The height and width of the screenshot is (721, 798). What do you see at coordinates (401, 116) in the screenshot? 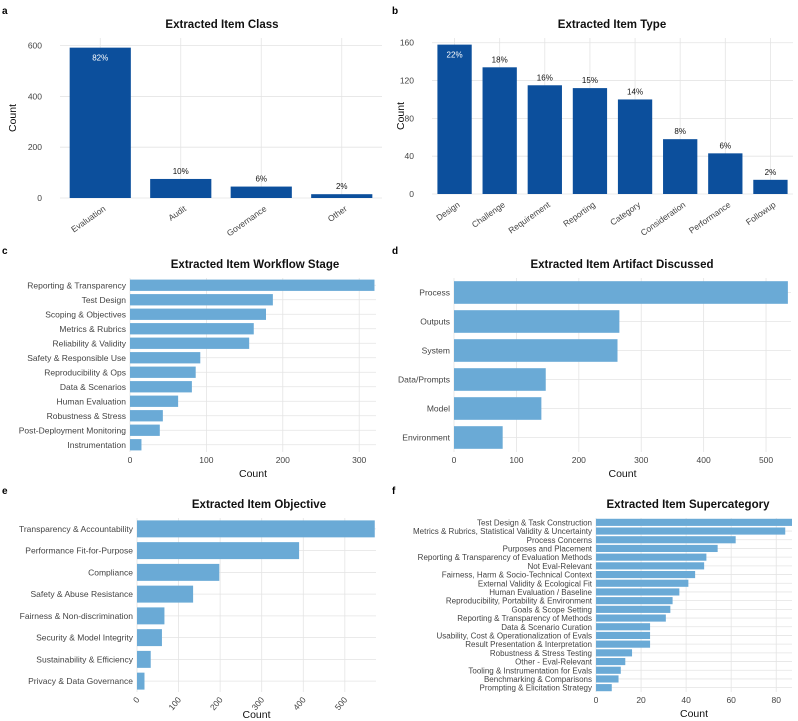
I see `y-axis-title: Count` at bounding box center [401, 116].